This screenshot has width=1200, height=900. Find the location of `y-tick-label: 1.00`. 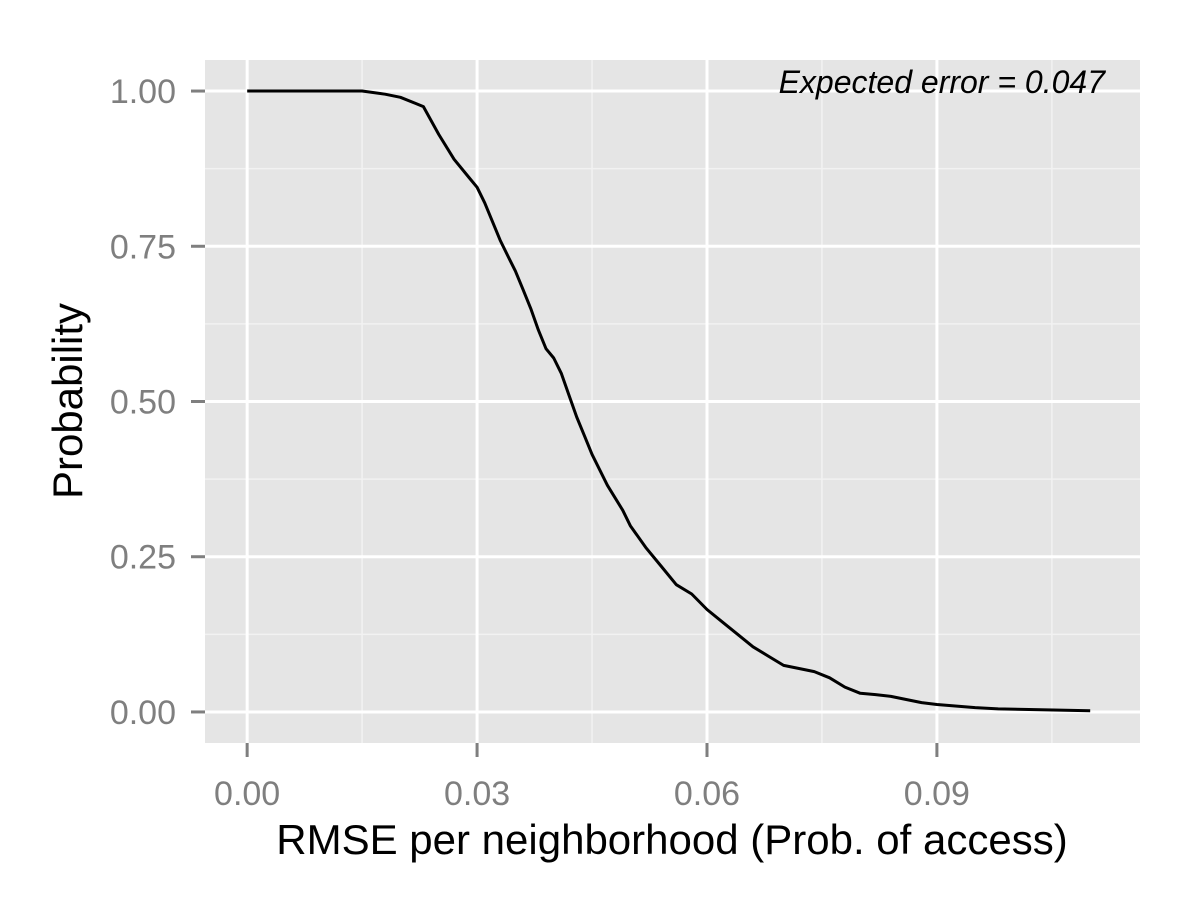

y-tick-label: 1.00 is located at coordinates (143, 92).